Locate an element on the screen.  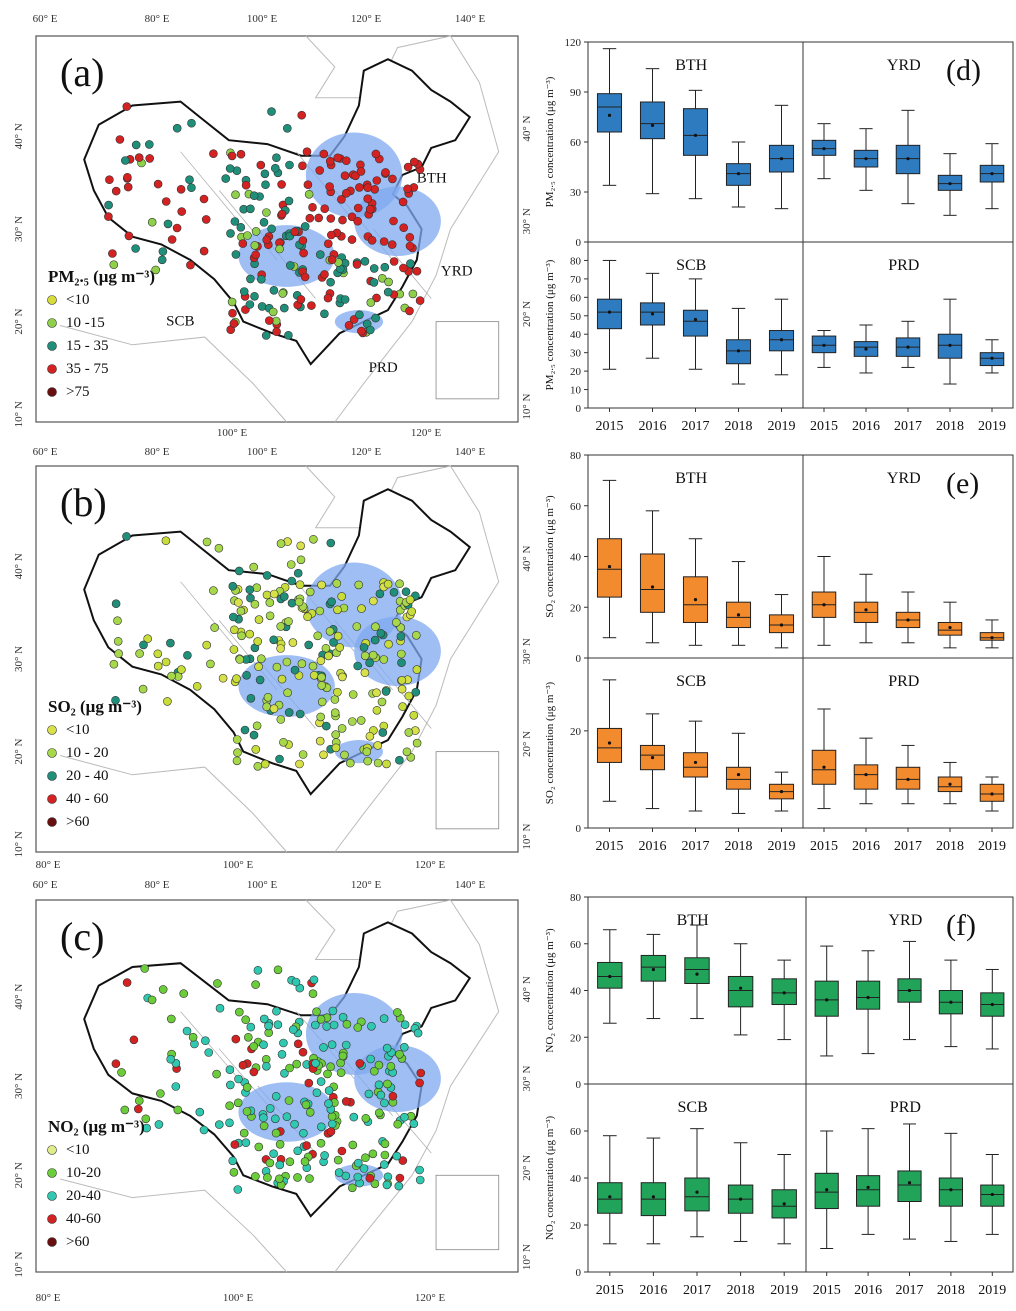
legend-swatch is located at coordinates (52, 1242).